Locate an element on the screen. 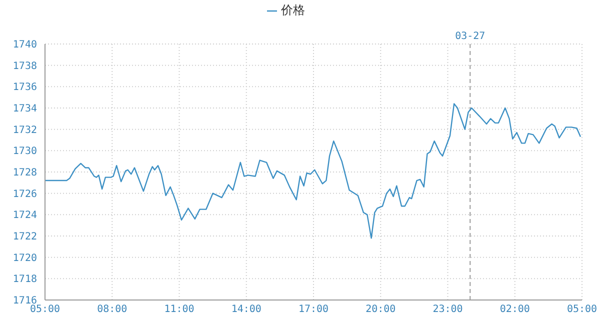 This screenshot has width=600, height=327. y-tick-label: 1730 is located at coordinates (24, 152).